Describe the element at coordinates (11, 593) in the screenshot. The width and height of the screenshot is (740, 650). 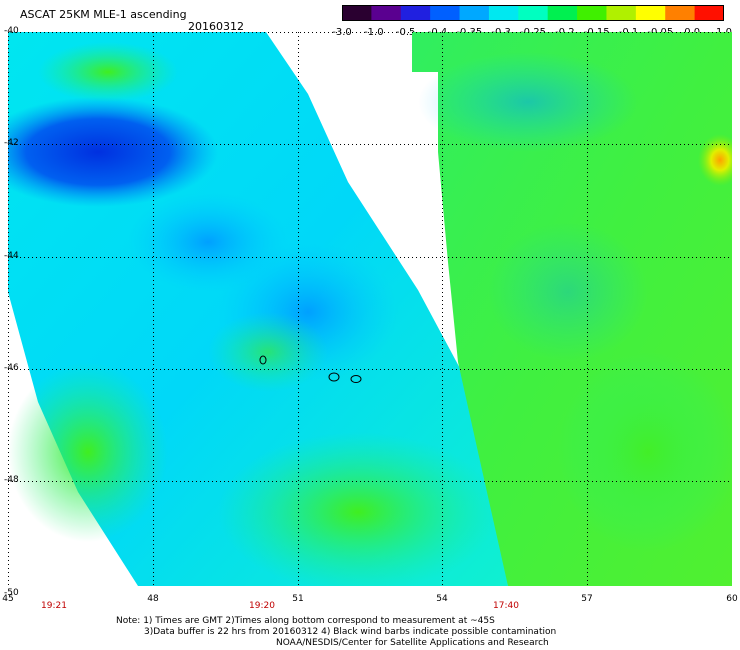
I see `lat-label: -50` at that location.